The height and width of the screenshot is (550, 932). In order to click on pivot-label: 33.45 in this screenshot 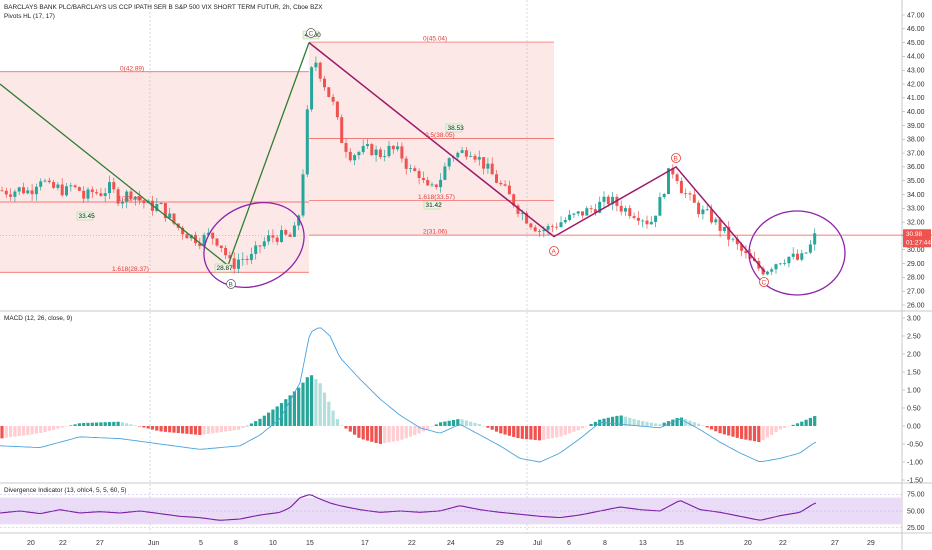, I will do `click(87, 216)`.